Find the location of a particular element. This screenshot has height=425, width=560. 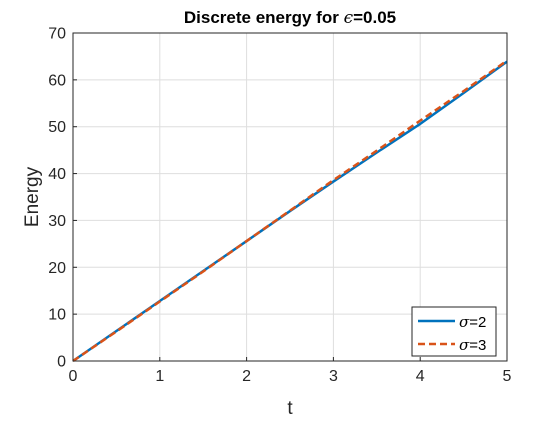

y-tick-label: 50 is located at coordinates (57, 127).